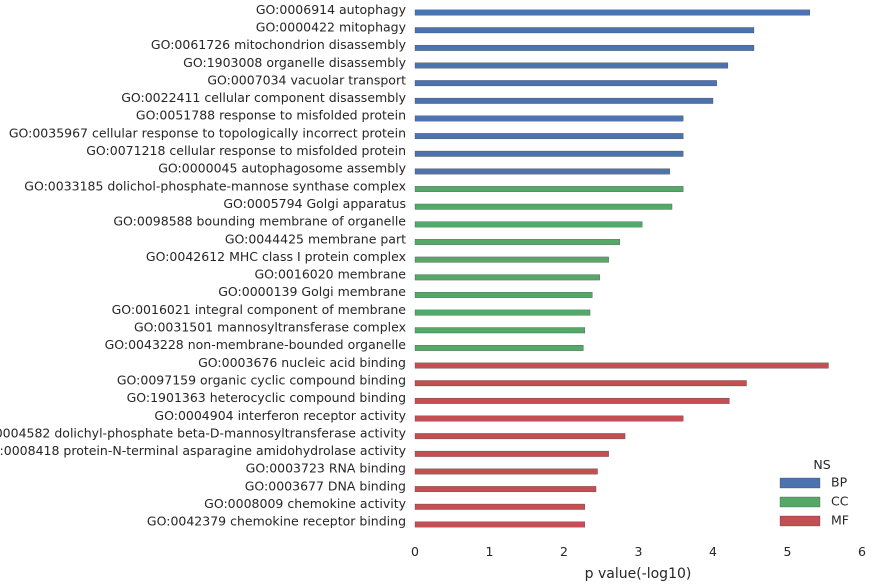 This screenshot has height=587, width=872. I want to click on category-label: GO:0051788 response to misfolded protein, so click(271, 115).